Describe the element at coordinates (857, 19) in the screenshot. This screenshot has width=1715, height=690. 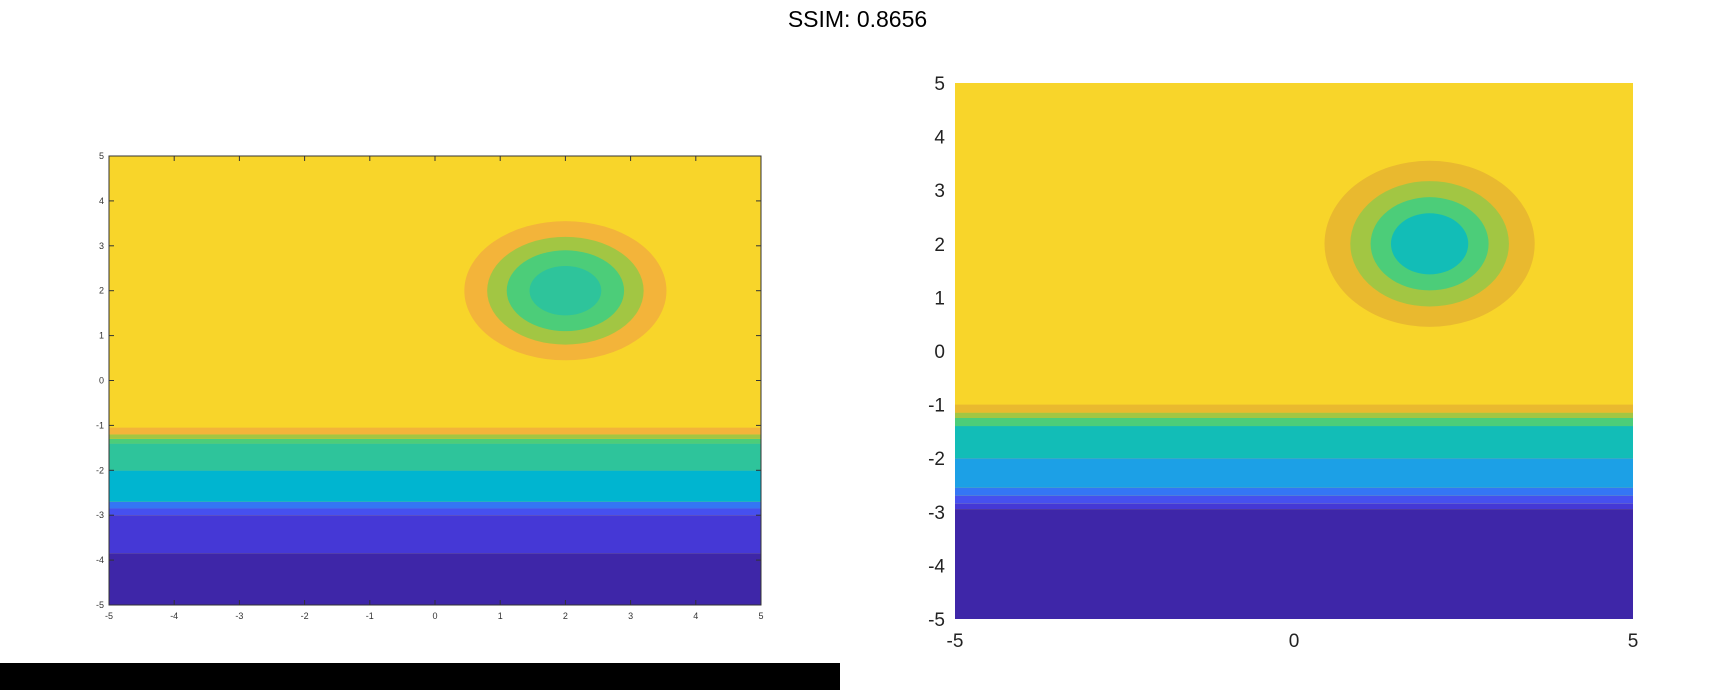
I see `figure-title: SSIM: 0.8656` at that location.